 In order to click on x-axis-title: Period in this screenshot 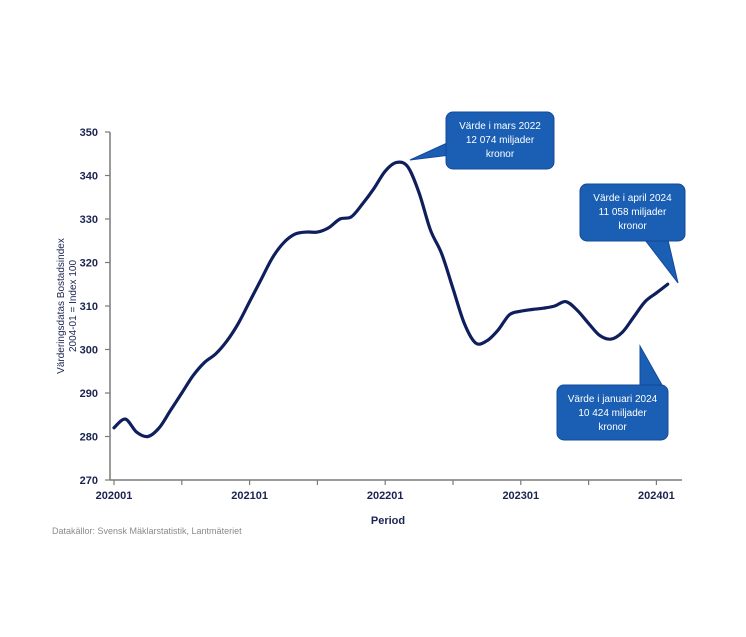, I will do `click(388, 521)`.